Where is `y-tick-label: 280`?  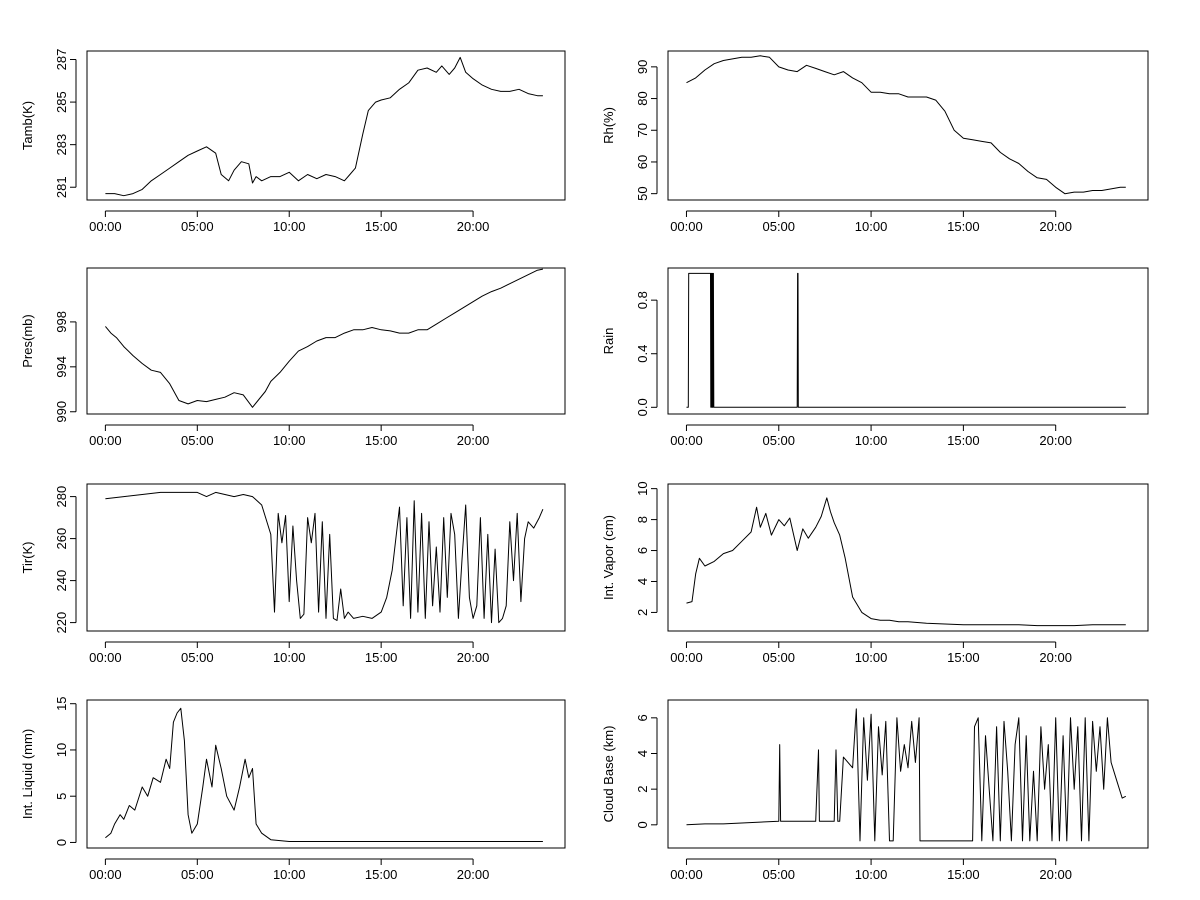 y-tick-label: 280 is located at coordinates (61, 497).